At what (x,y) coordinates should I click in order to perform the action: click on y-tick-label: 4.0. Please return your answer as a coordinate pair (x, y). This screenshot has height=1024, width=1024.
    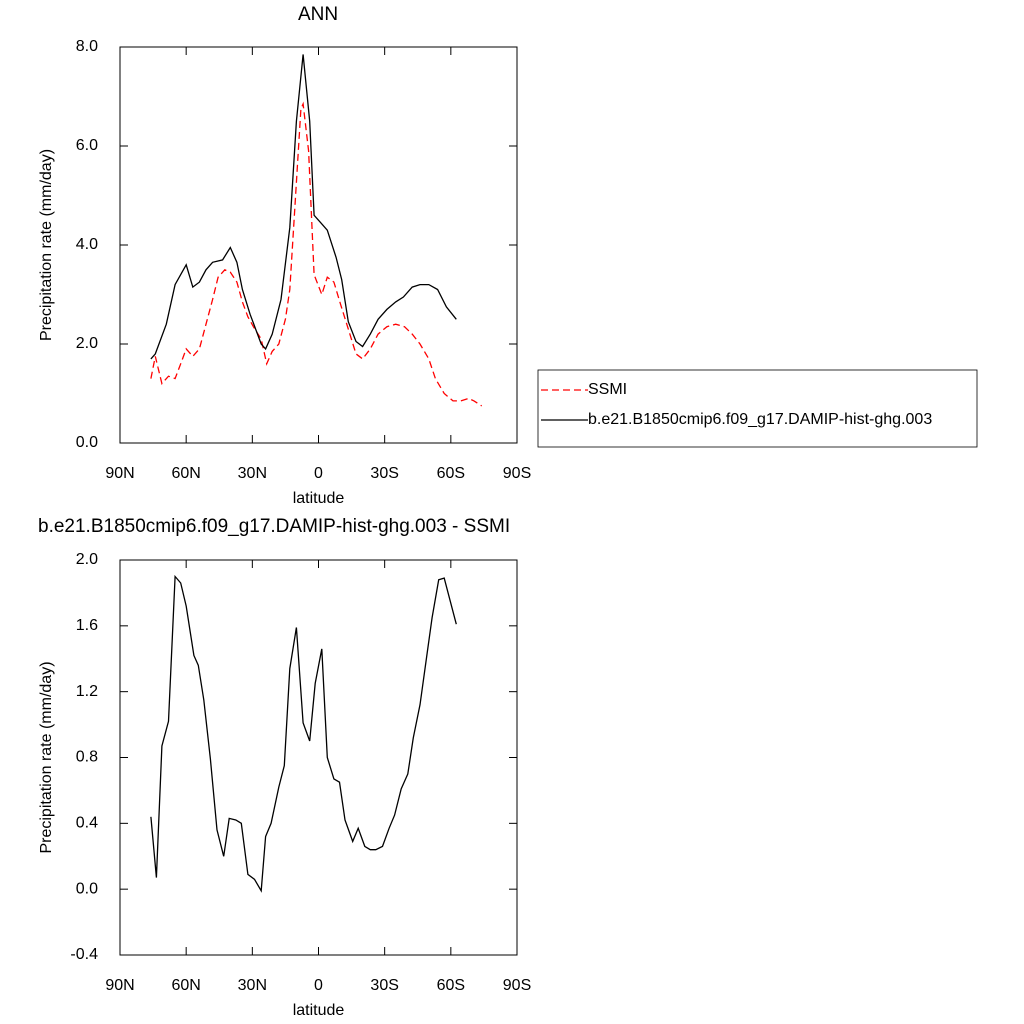
    Looking at the image, I should click on (87, 244).